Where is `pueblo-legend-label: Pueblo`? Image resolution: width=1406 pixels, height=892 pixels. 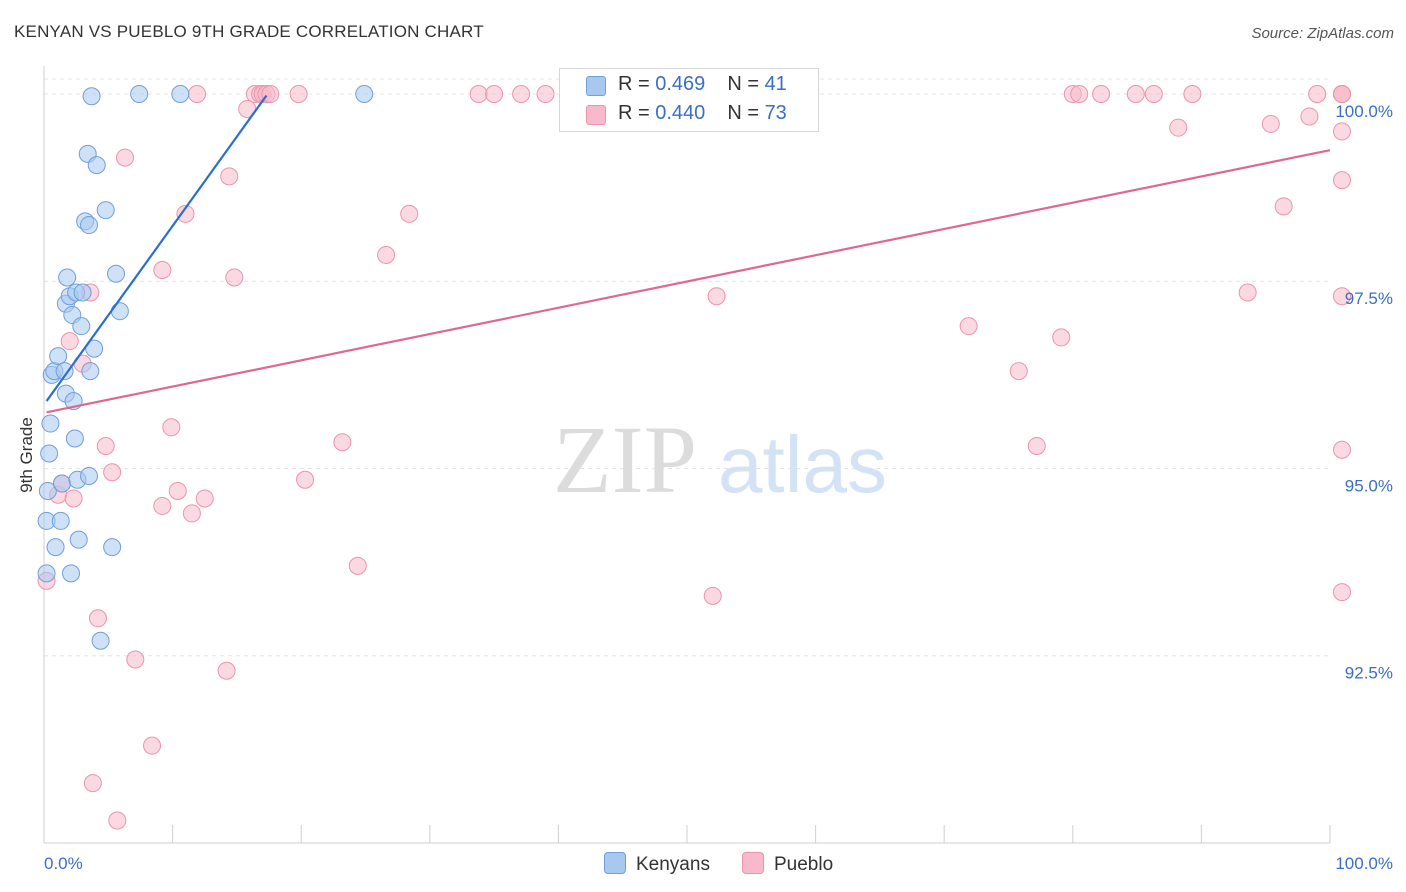 pueblo-legend-label: Pueblo is located at coordinates (804, 864).